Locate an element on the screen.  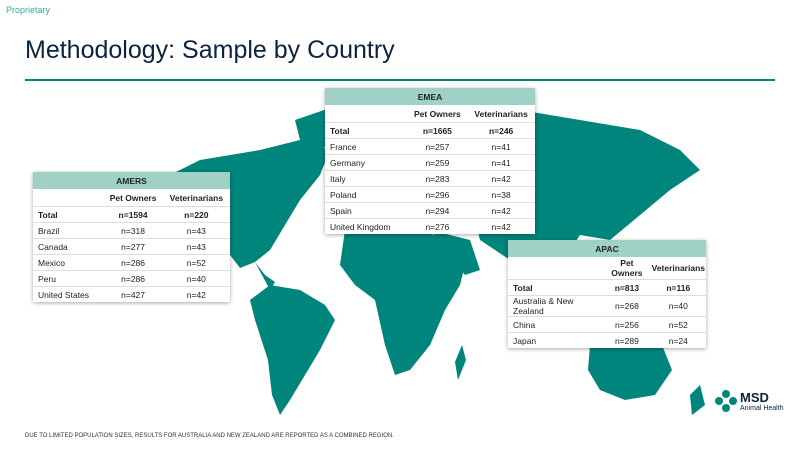
table-cell: Japan is located at coordinates (556, 340).